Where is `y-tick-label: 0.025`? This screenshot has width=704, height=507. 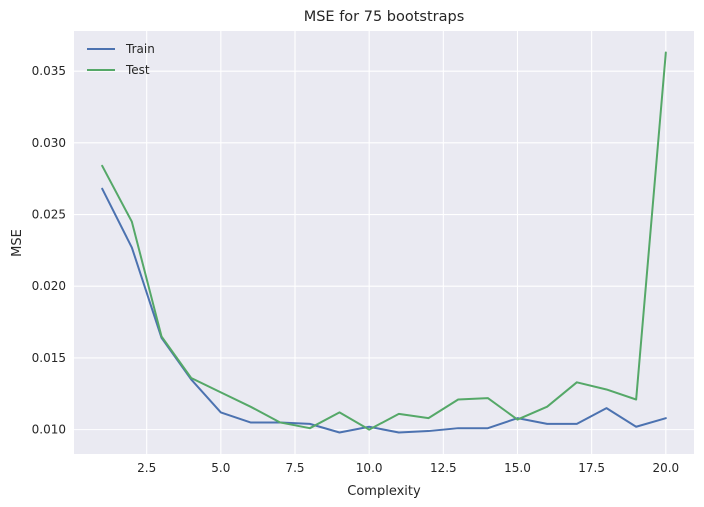 y-tick-label: 0.025 is located at coordinates (49, 215).